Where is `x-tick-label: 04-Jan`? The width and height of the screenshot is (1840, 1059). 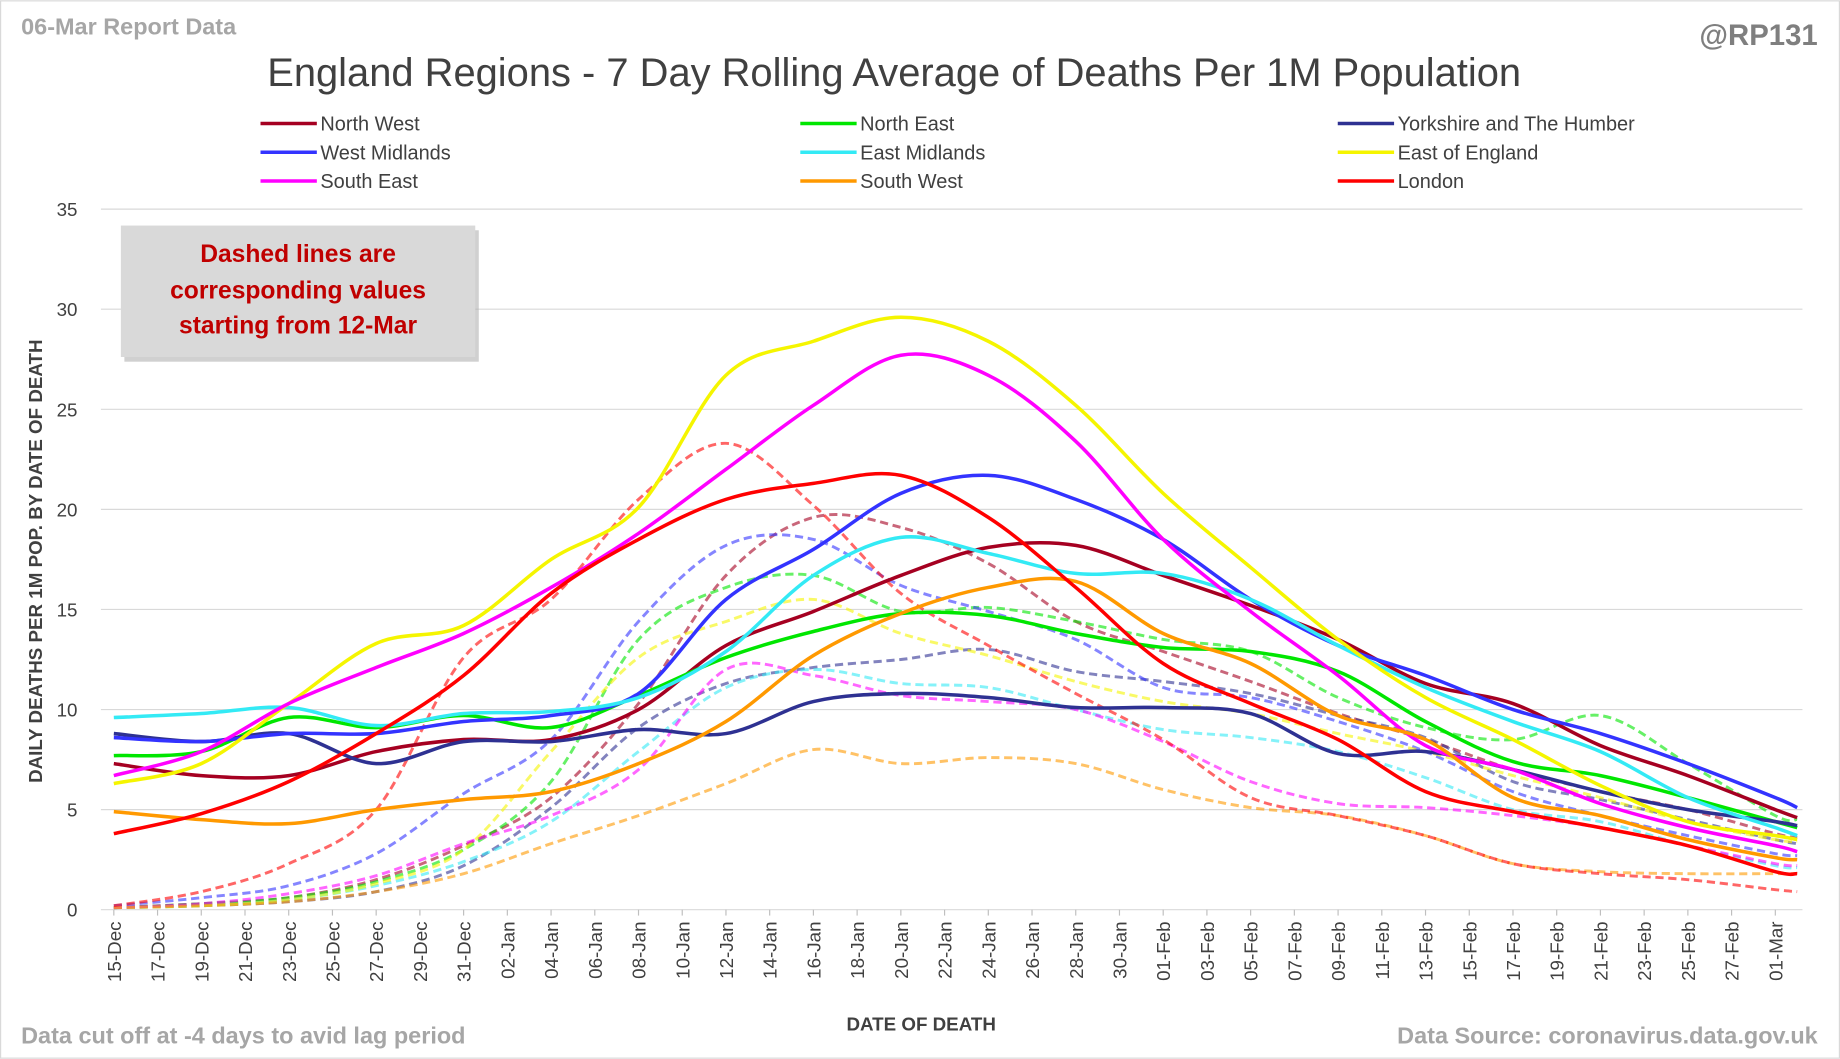
x-tick-label: 04-Jan is located at coordinates (551, 949).